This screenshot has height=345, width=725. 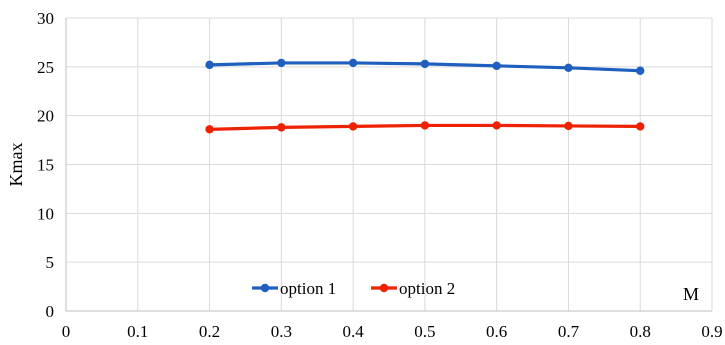 I want to click on legend-item: option 1, so click(x=294, y=288).